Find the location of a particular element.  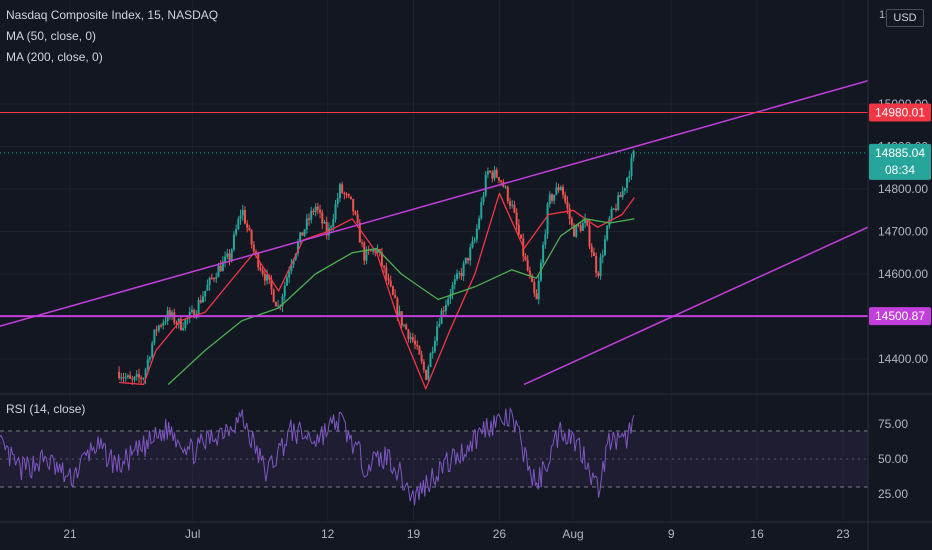

ma200-legend: MA (200, close, 0) is located at coordinates (54, 57).